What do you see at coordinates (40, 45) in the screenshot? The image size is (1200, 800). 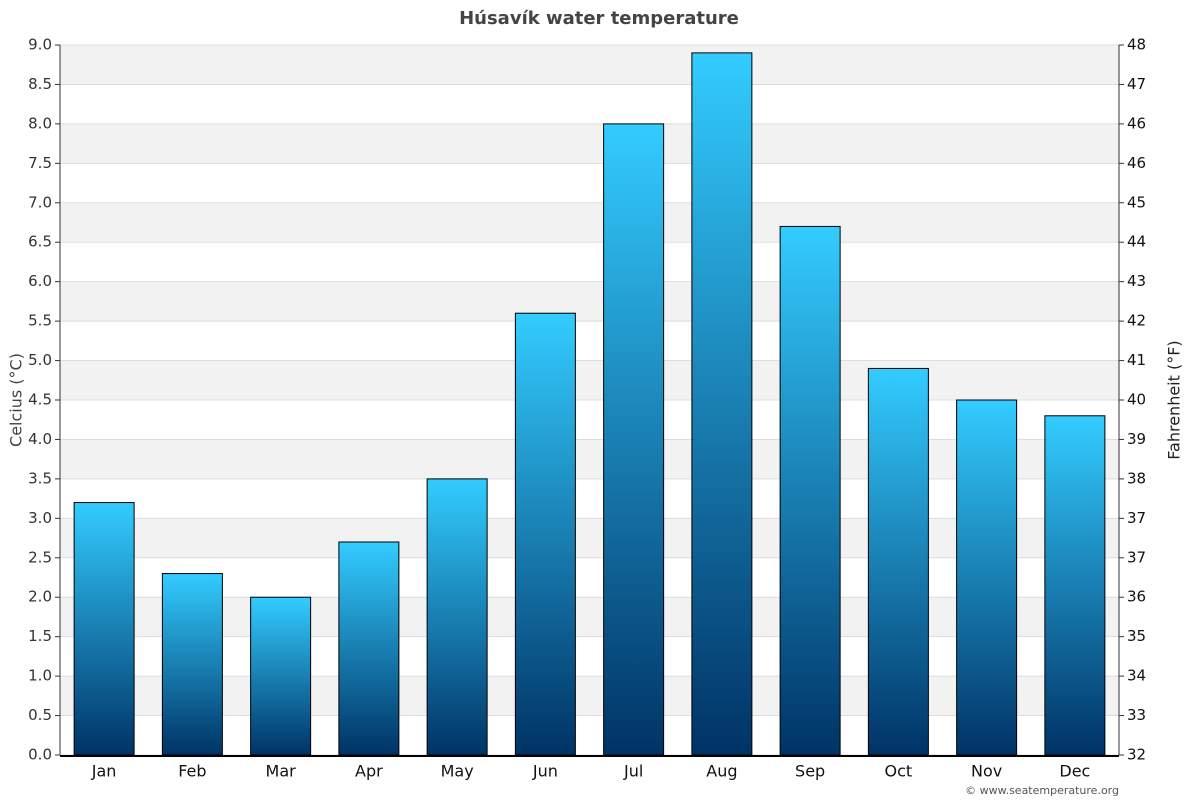 I see `y-tick-label: 9.0` at bounding box center [40, 45].